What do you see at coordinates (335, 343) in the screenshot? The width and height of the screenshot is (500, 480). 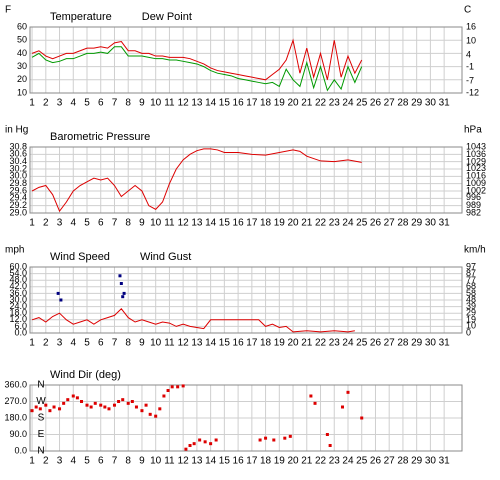 I see `x-tick-label: 23` at bounding box center [335, 343].